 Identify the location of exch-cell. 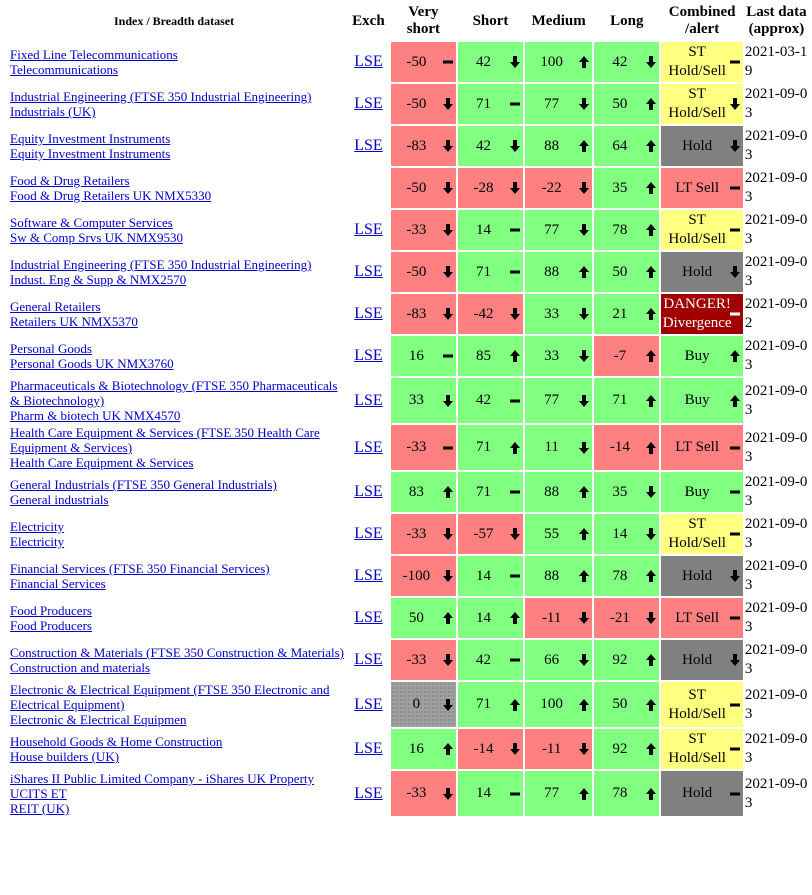
(368, 188).